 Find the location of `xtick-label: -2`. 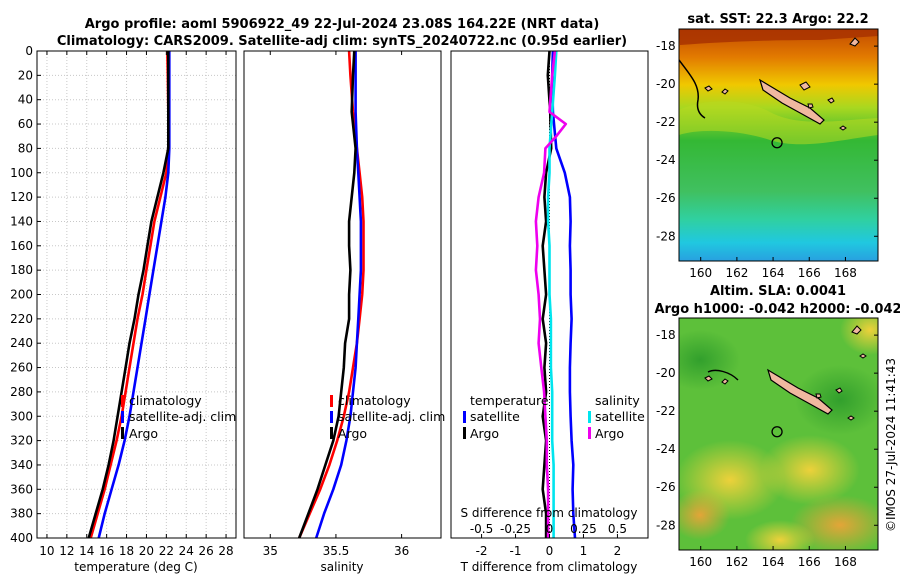

xtick-label: -2 is located at coordinates (482, 551).